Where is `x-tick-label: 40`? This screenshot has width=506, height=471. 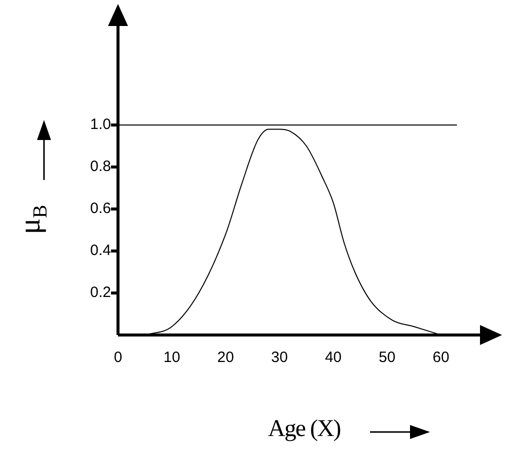
x-tick-label: 40 is located at coordinates (333, 357).